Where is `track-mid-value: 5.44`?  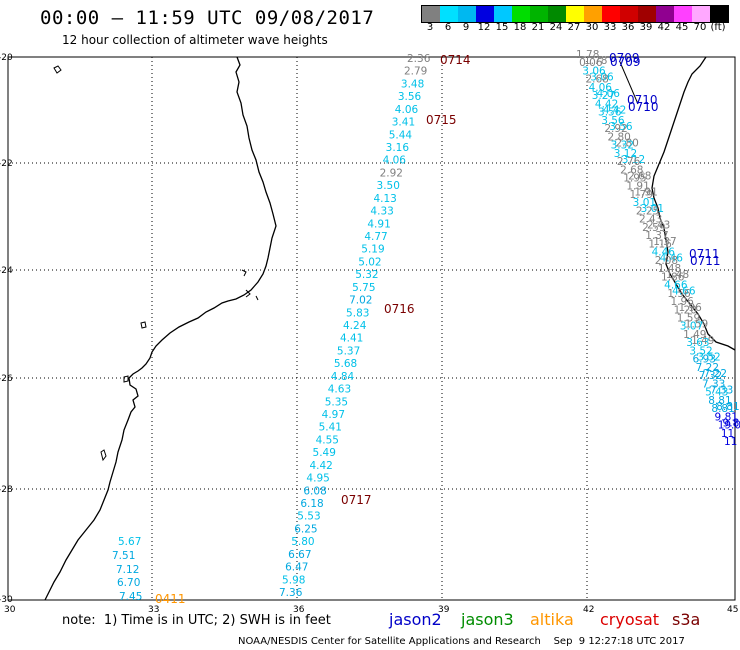 track-mid-value: 5.44 is located at coordinates (401, 135).